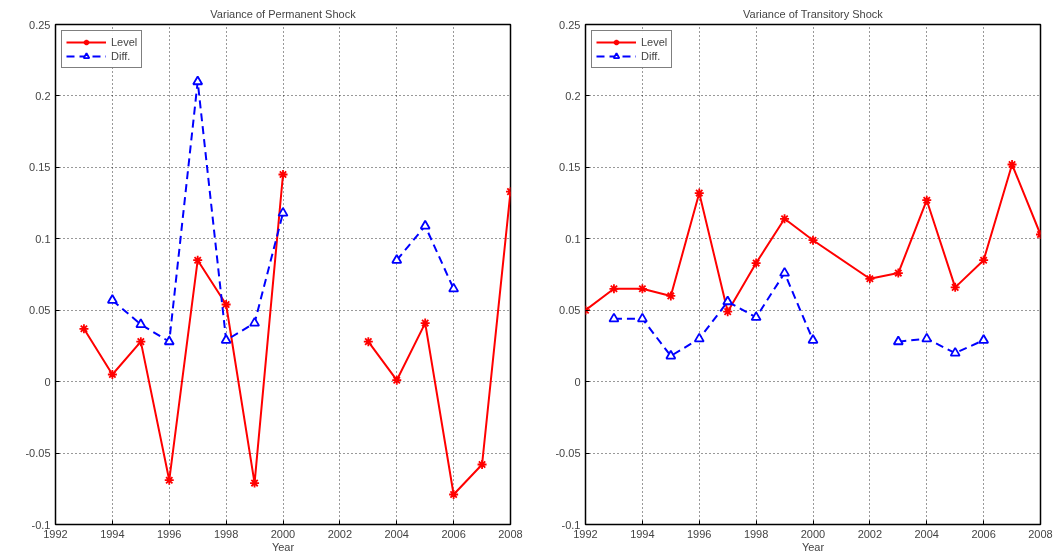 This screenshot has height=559, width=1063. What do you see at coordinates (283, 13) in the screenshot?
I see `chart-title: Variance of Permanent Shock` at bounding box center [283, 13].